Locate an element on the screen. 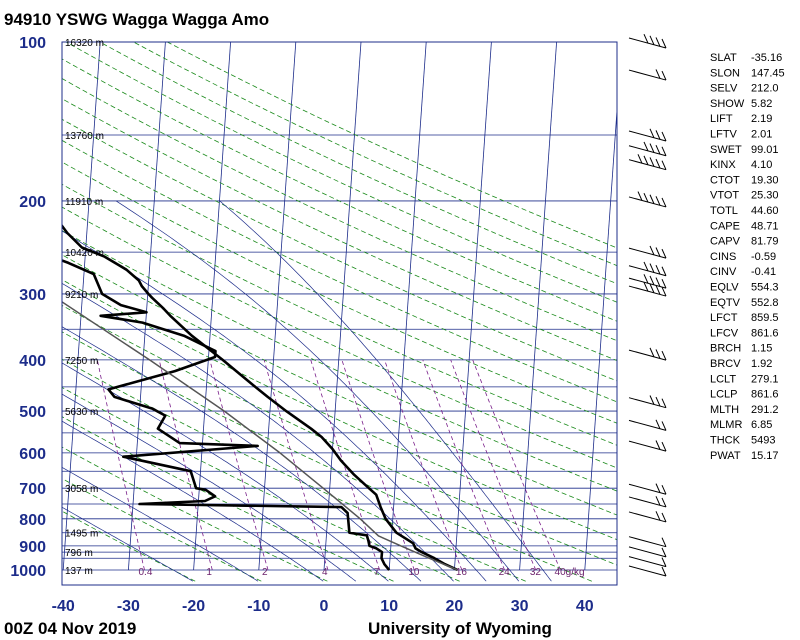 The image size is (800, 640). mixing-ratio-label: 40g/kg is located at coordinates (570, 572).